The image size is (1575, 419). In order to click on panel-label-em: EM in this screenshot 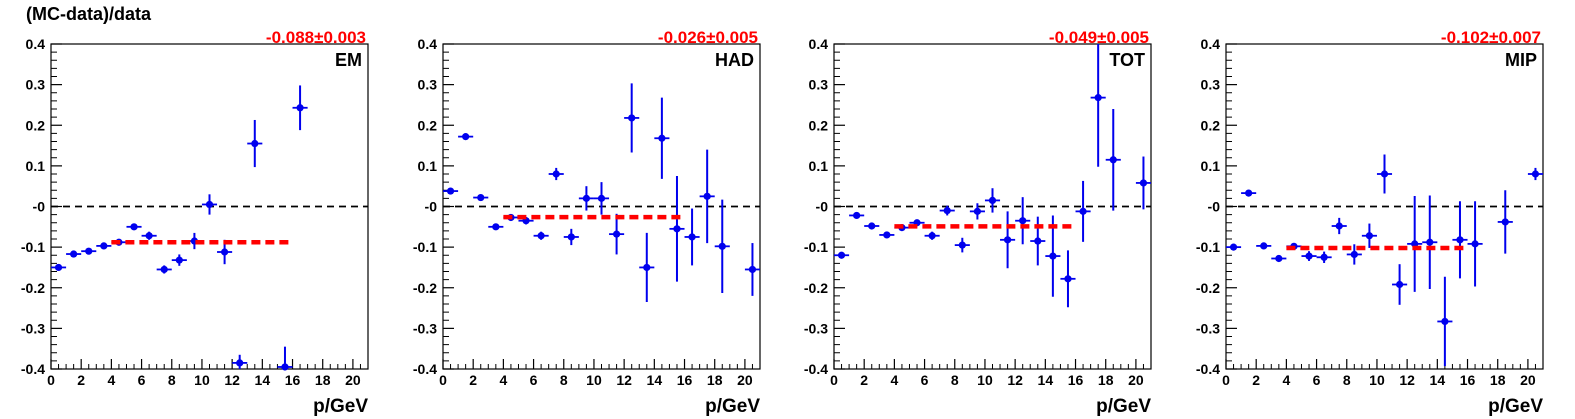, I will do `click(348, 60)`.